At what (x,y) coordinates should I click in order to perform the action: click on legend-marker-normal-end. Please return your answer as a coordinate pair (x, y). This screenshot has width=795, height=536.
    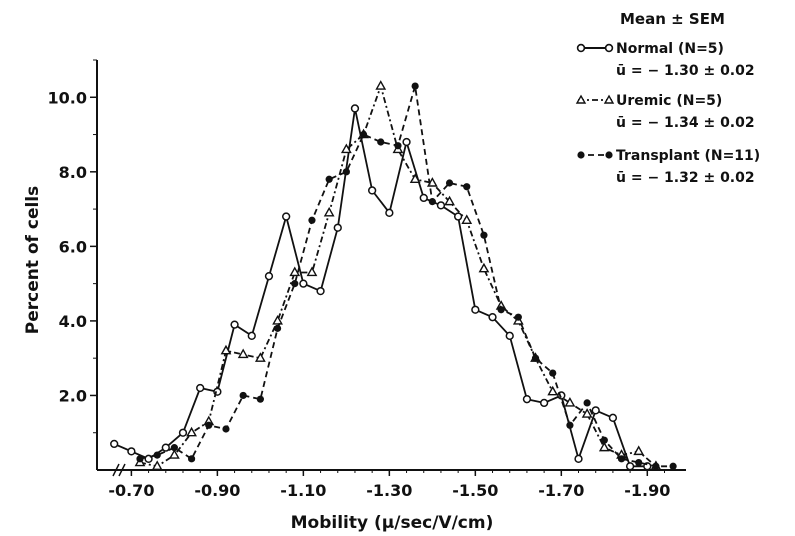
    Looking at the image, I should click on (609, 48).